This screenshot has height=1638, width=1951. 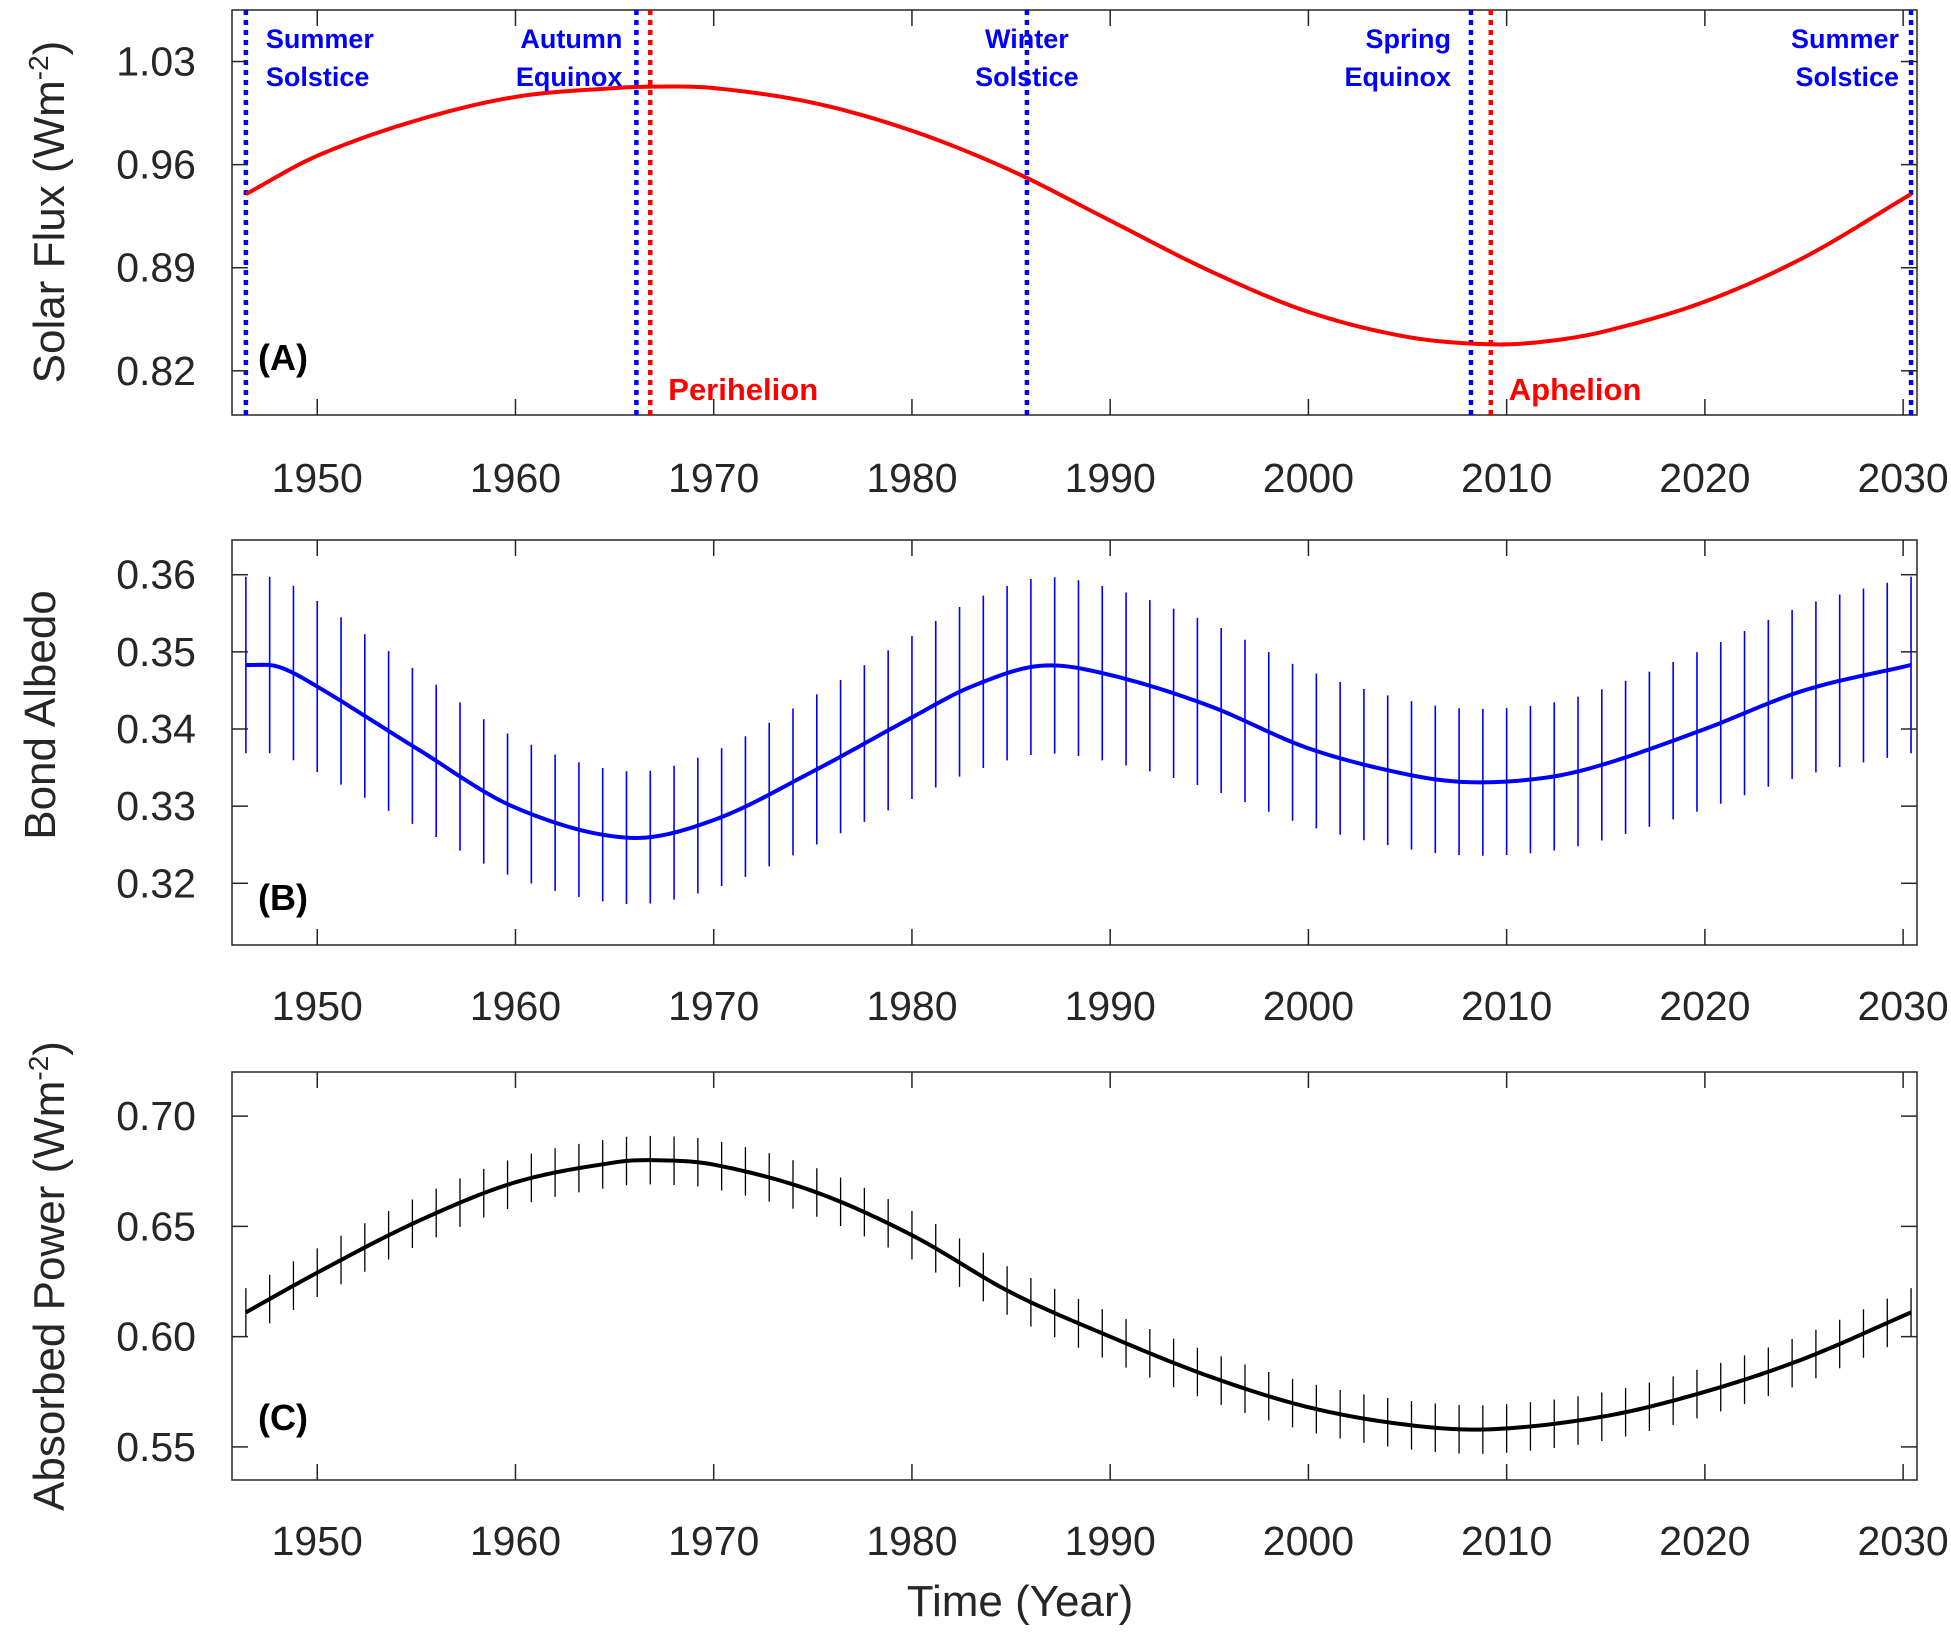 What do you see at coordinates (156, 62) in the screenshot?
I see `y-tick-label: 1.03` at bounding box center [156, 62].